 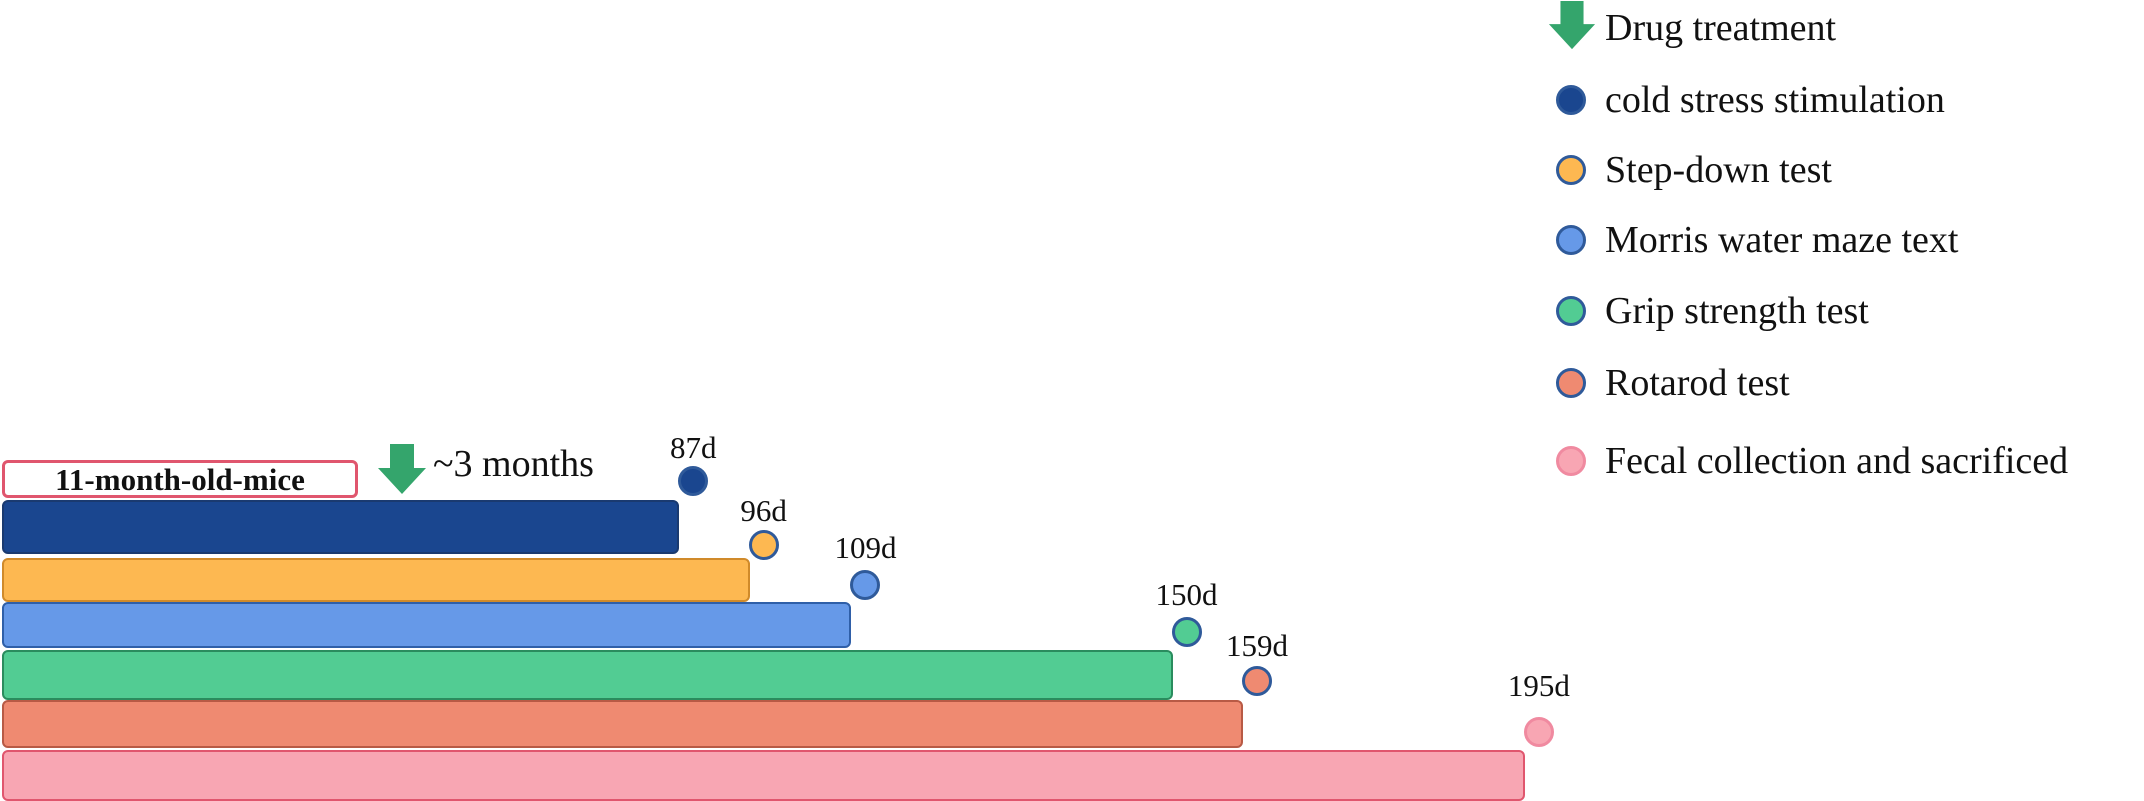 What do you see at coordinates (1721, 28) in the screenshot?
I see `legend-label: Drug treatment` at bounding box center [1721, 28].